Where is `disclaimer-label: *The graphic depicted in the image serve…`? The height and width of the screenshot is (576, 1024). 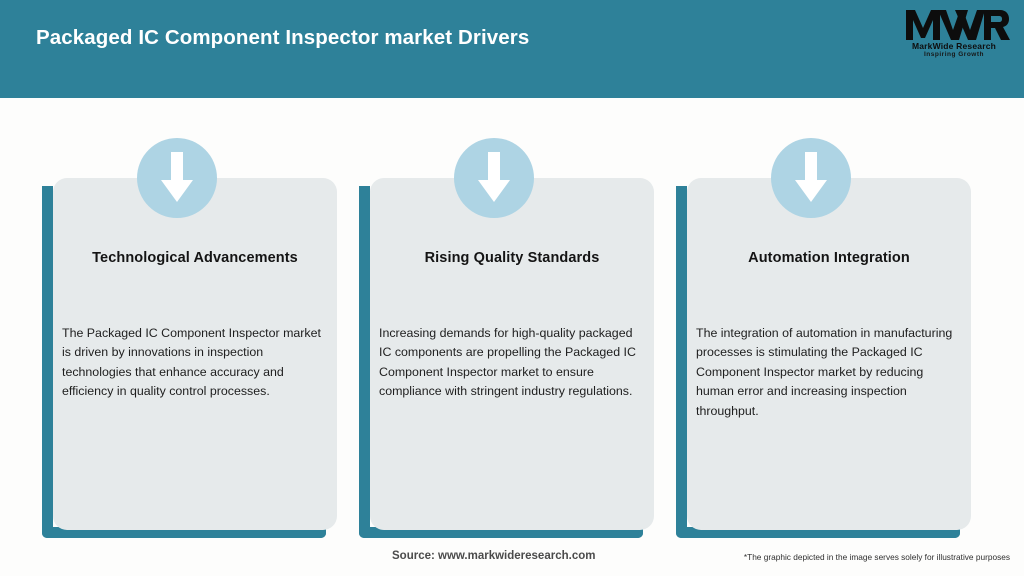
disclaimer-label: *The graphic depicted in the image serve… is located at coordinates (876, 557).